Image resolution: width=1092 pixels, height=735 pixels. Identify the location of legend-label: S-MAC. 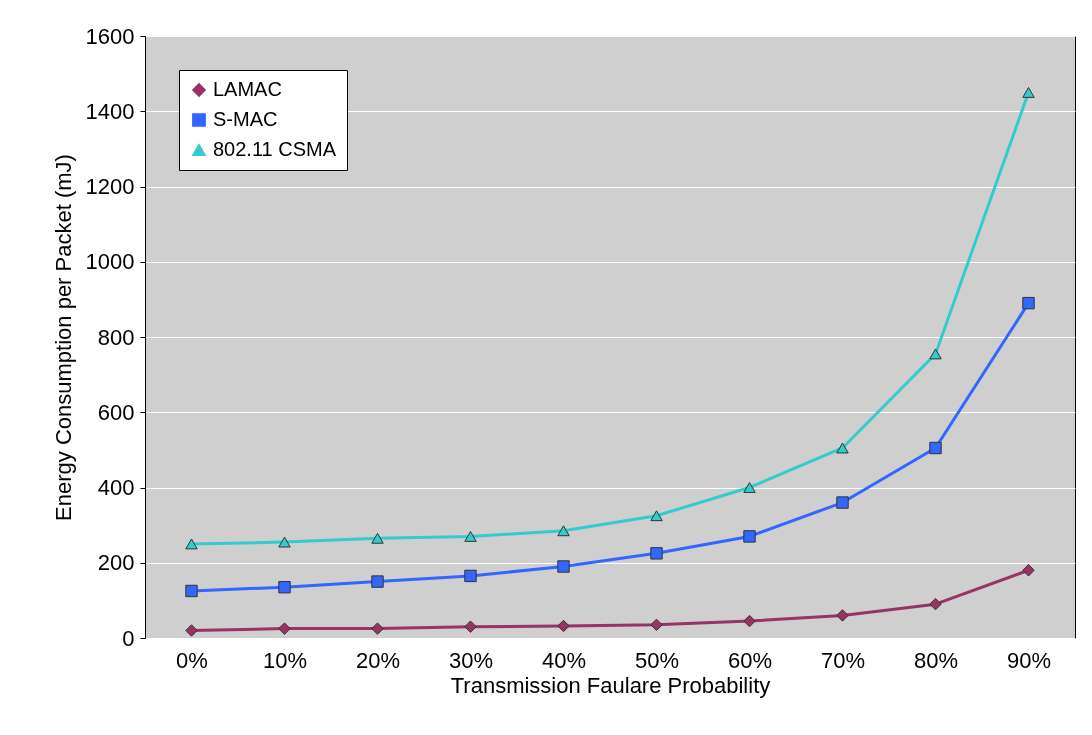
(245, 119).